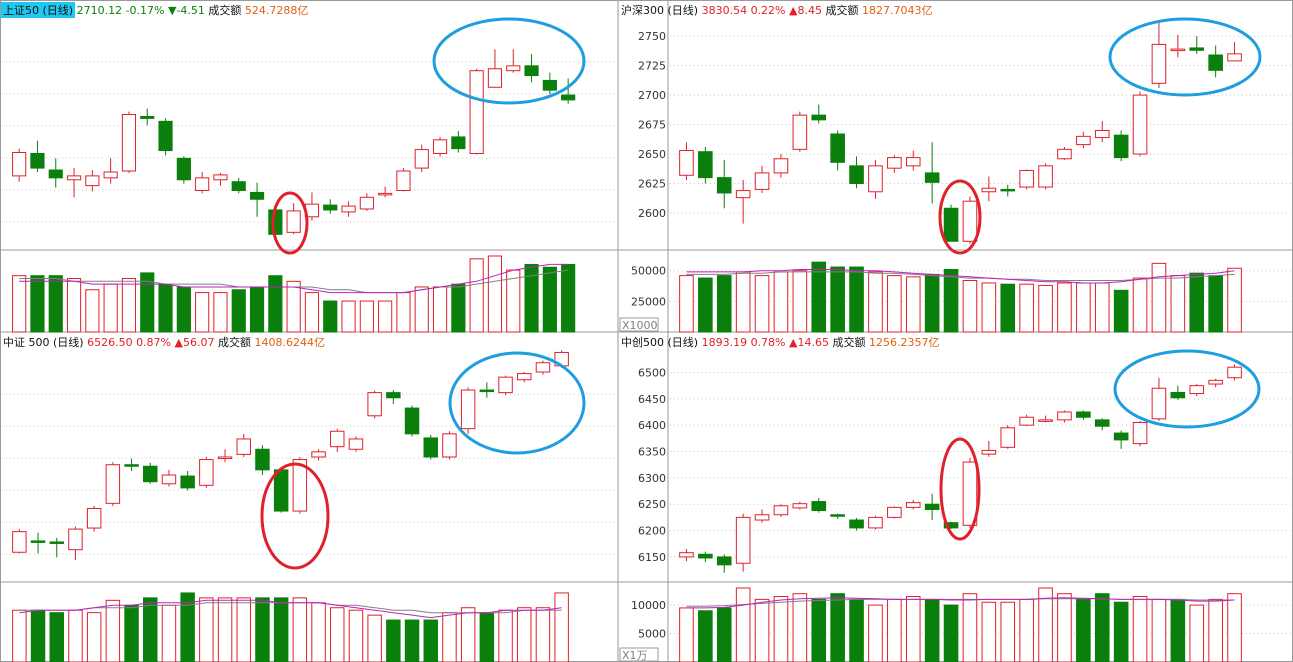 This screenshot has height=662, width=1293. Describe the element at coordinates (196, 342) in the screenshot. I see `header-change: ▲56.07` at that location.